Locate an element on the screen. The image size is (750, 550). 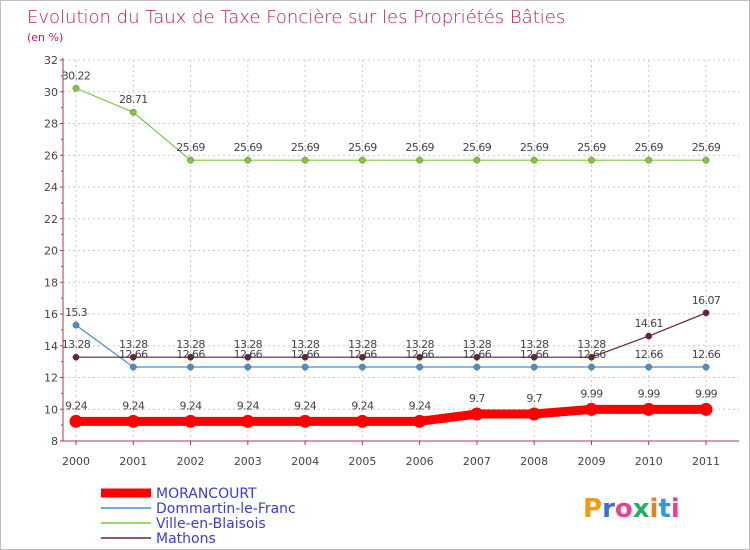
data-label-morancourt-2010: 9.99 is located at coordinates (649, 393).